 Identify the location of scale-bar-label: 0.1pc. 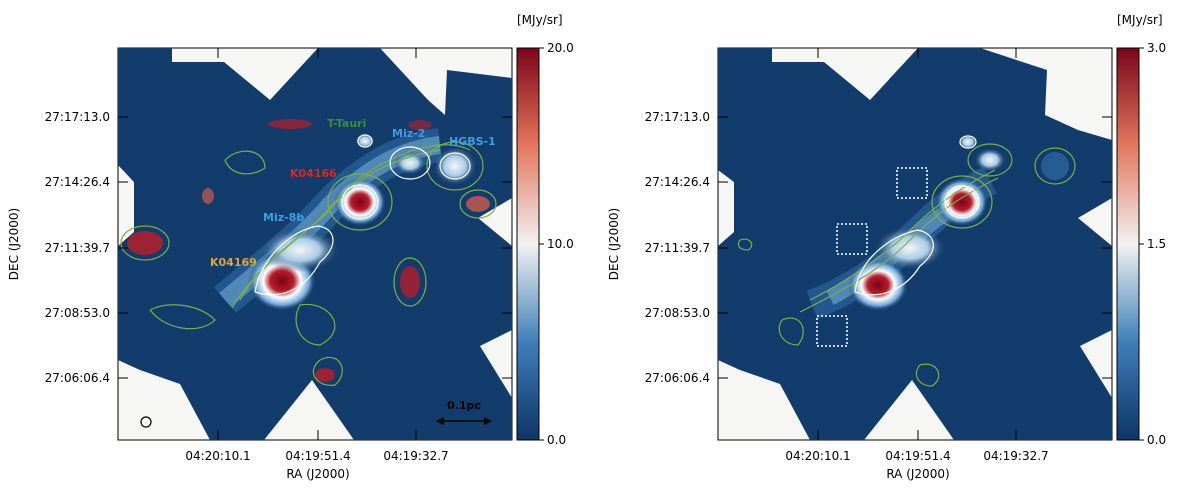
(464, 405).